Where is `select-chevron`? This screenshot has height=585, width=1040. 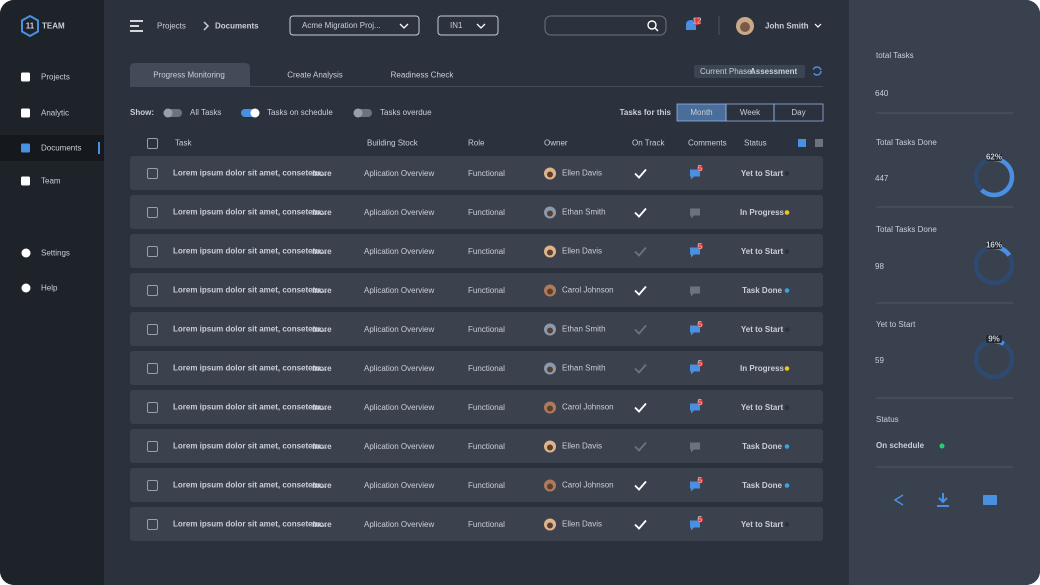 select-chevron is located at coordinates (404, 26).